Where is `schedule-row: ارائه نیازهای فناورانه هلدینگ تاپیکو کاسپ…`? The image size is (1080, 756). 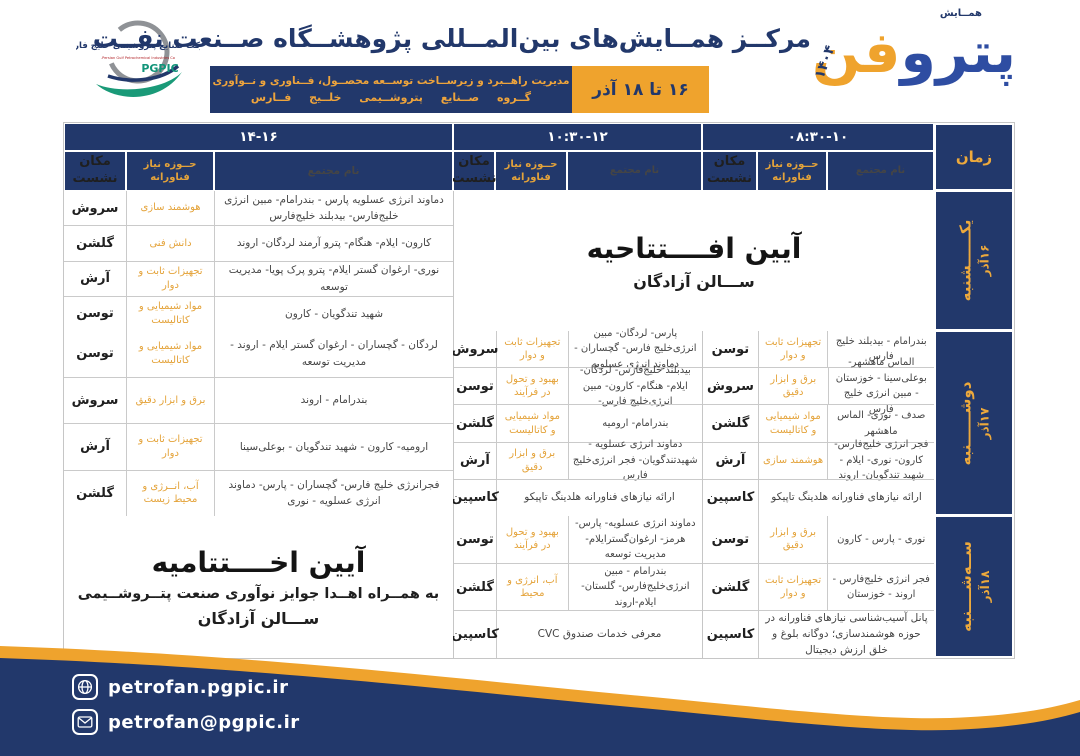 schedule-row: ارائه نیازهای فناورانه هلدینگ تاپیکو کاسپ… is located at coordinates (818, 497).